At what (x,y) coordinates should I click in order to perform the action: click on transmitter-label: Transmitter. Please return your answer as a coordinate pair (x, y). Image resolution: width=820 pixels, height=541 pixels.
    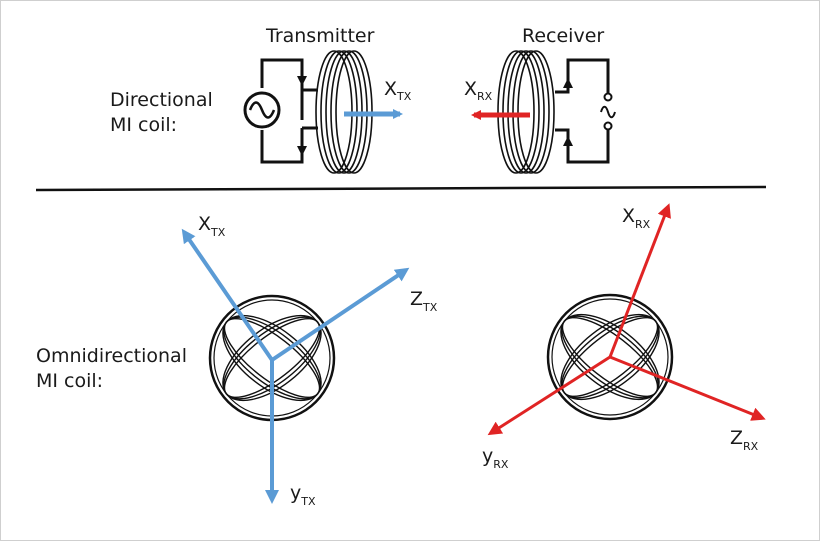
    Looking at the image, I should click on (320, 36).